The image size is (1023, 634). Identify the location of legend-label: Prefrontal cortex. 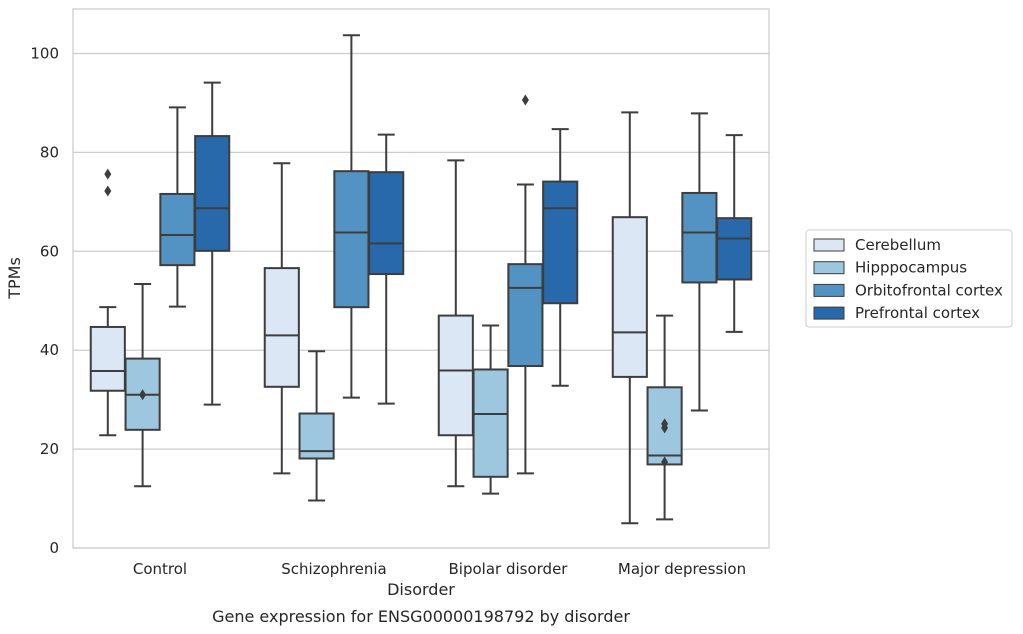
(917, 313).